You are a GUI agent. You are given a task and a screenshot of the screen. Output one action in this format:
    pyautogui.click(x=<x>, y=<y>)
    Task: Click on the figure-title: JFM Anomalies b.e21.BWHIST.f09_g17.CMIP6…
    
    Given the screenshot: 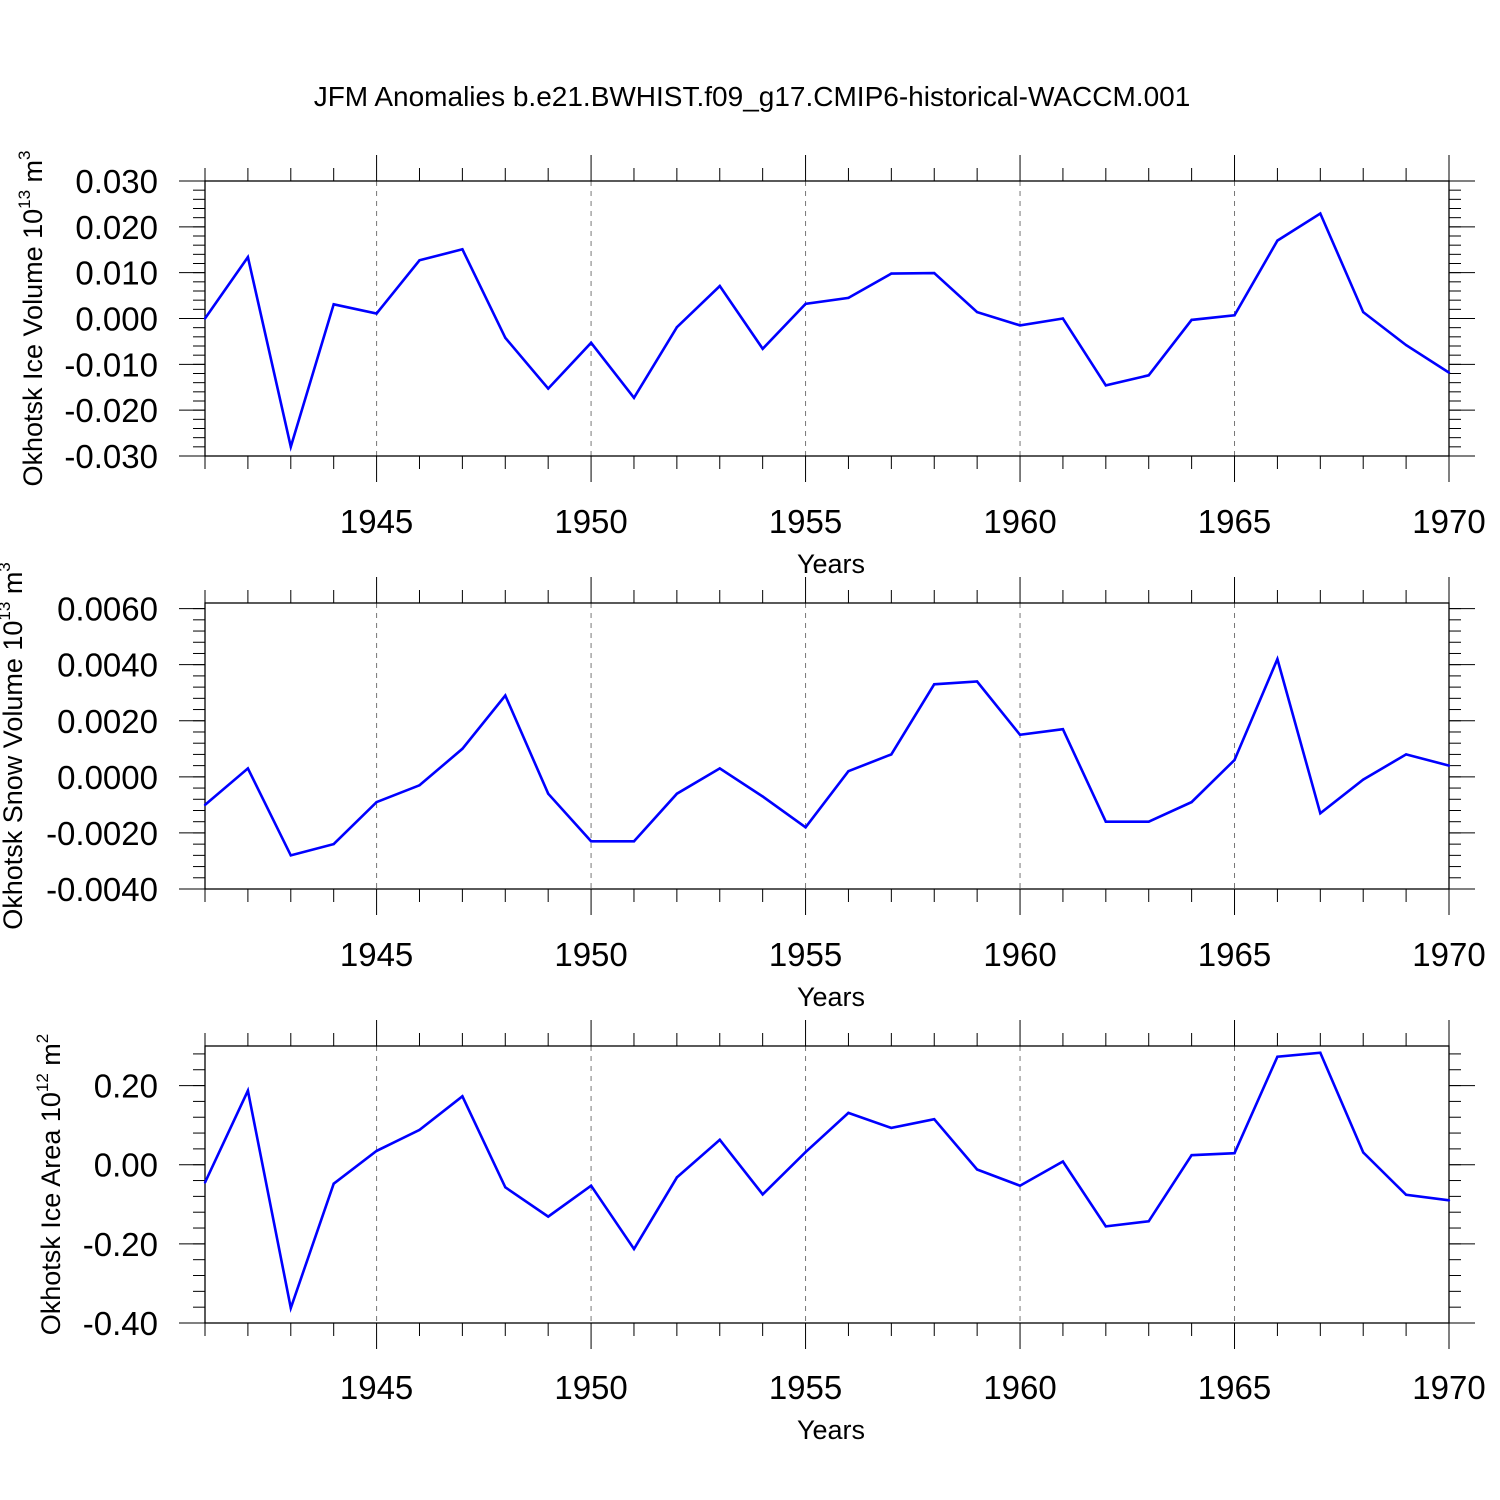 What is the action you would take?
    pyautogui.click(x=752, y=96)
    